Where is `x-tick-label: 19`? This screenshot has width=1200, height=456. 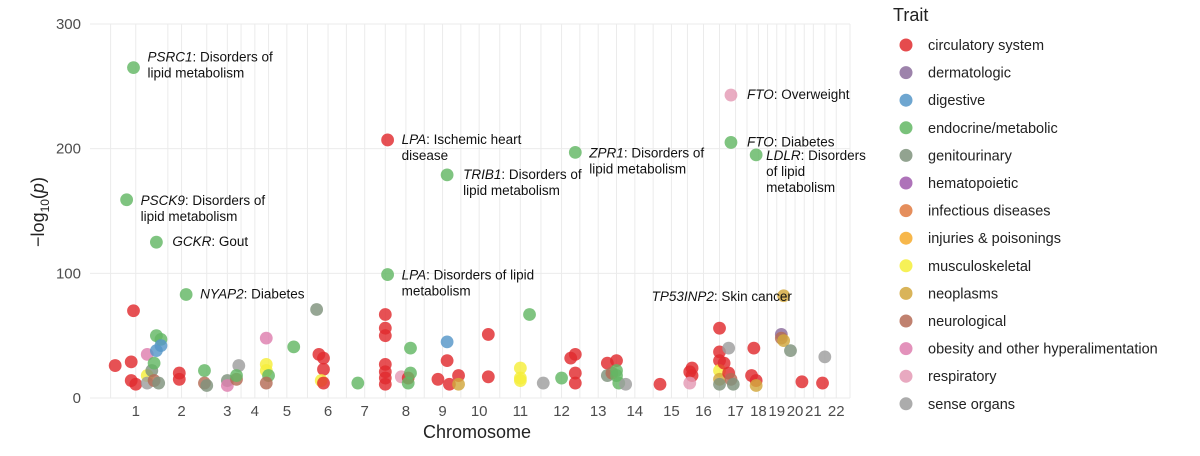 x-tick-label: 19 is located at coordinates (776, 411).